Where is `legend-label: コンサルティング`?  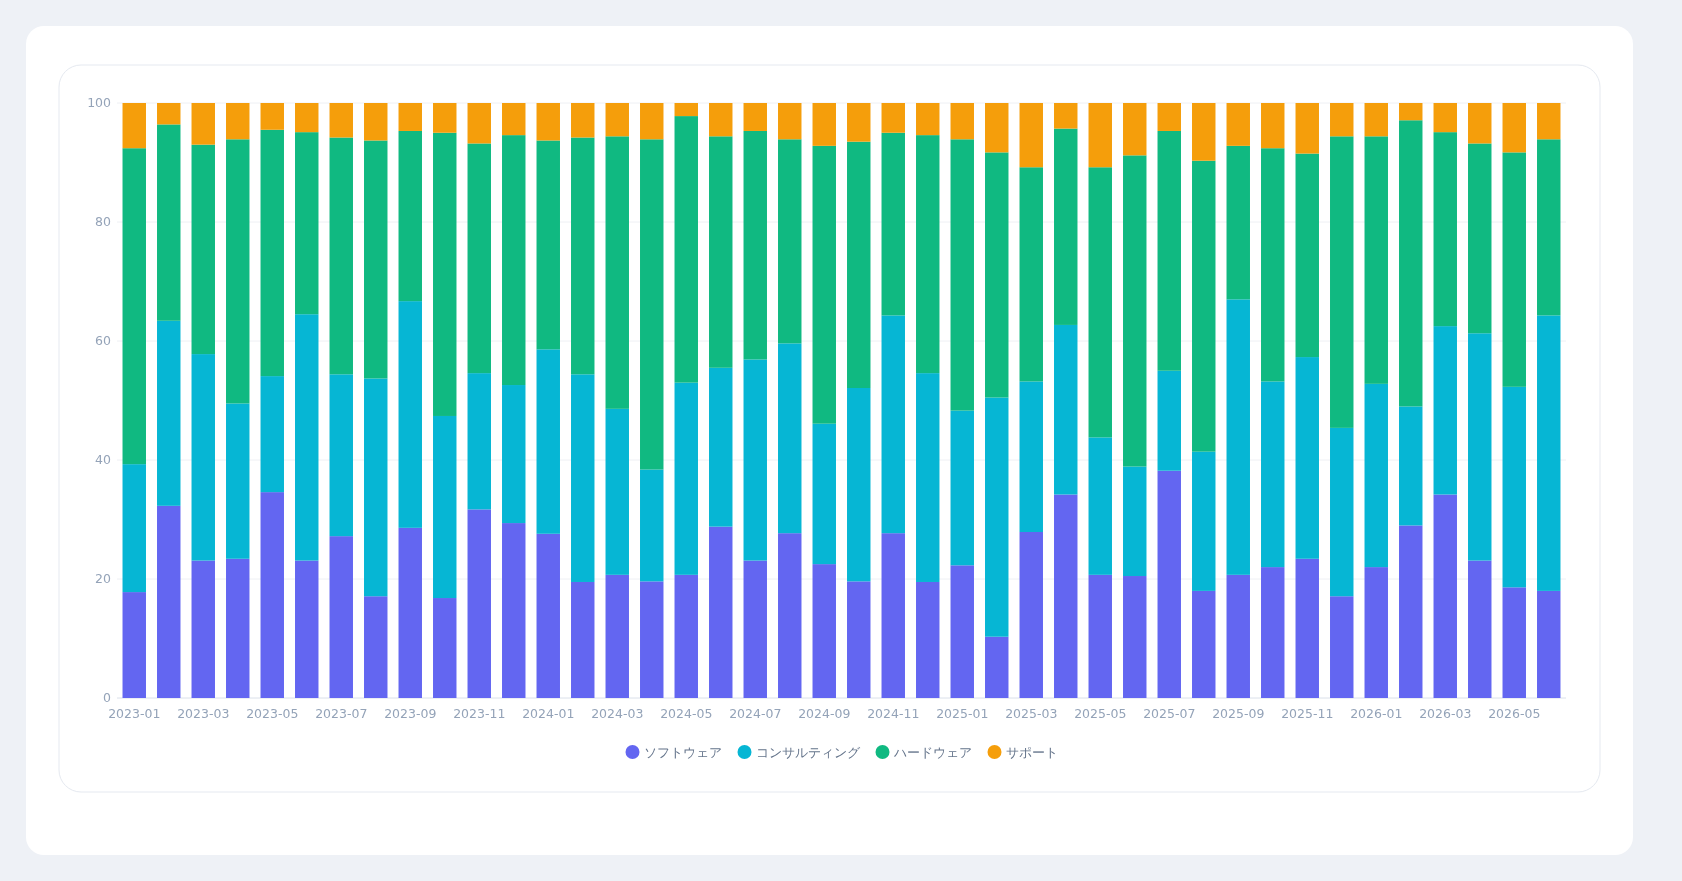
legend-label: コンサルティング is located at coordinates (808, 752).